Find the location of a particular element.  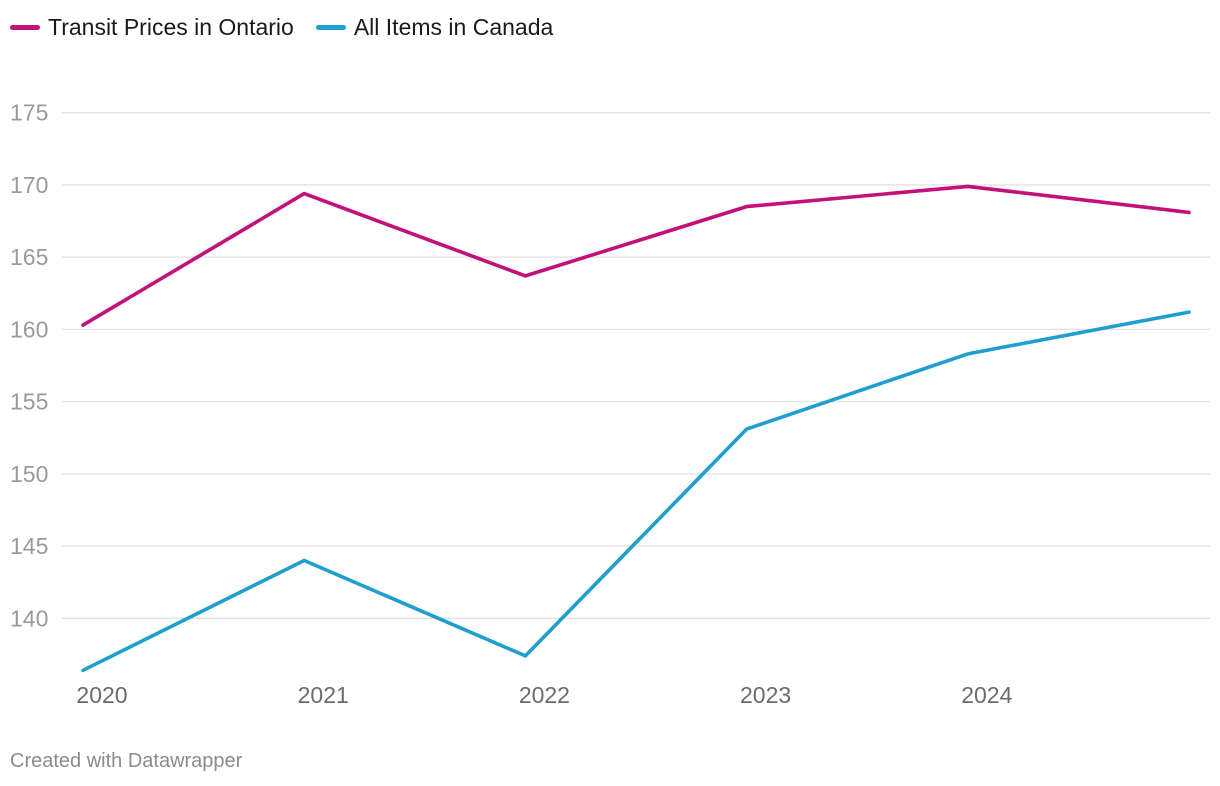

x-tick-label-2020: 2020 is located at coordinates (101, 695).